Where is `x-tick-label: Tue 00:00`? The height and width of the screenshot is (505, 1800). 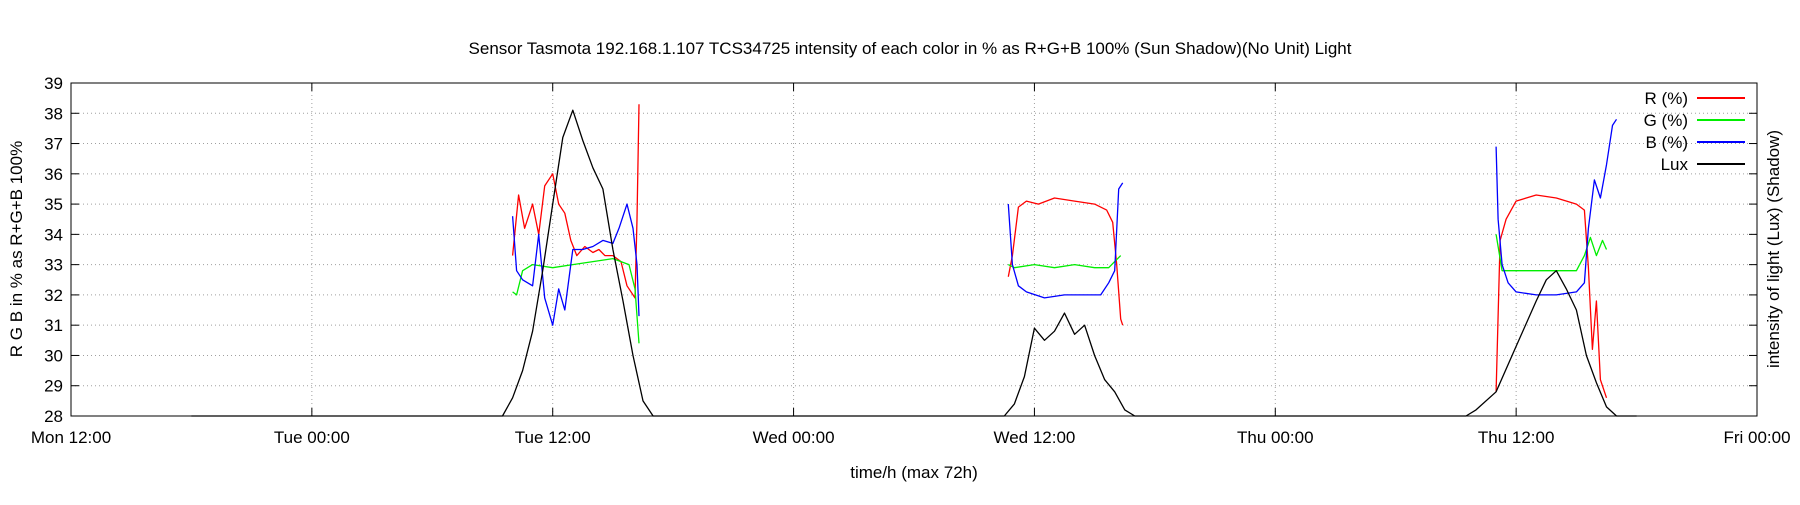
x-tick-label: Tue 00:00 is located at coordinates (312, 437).